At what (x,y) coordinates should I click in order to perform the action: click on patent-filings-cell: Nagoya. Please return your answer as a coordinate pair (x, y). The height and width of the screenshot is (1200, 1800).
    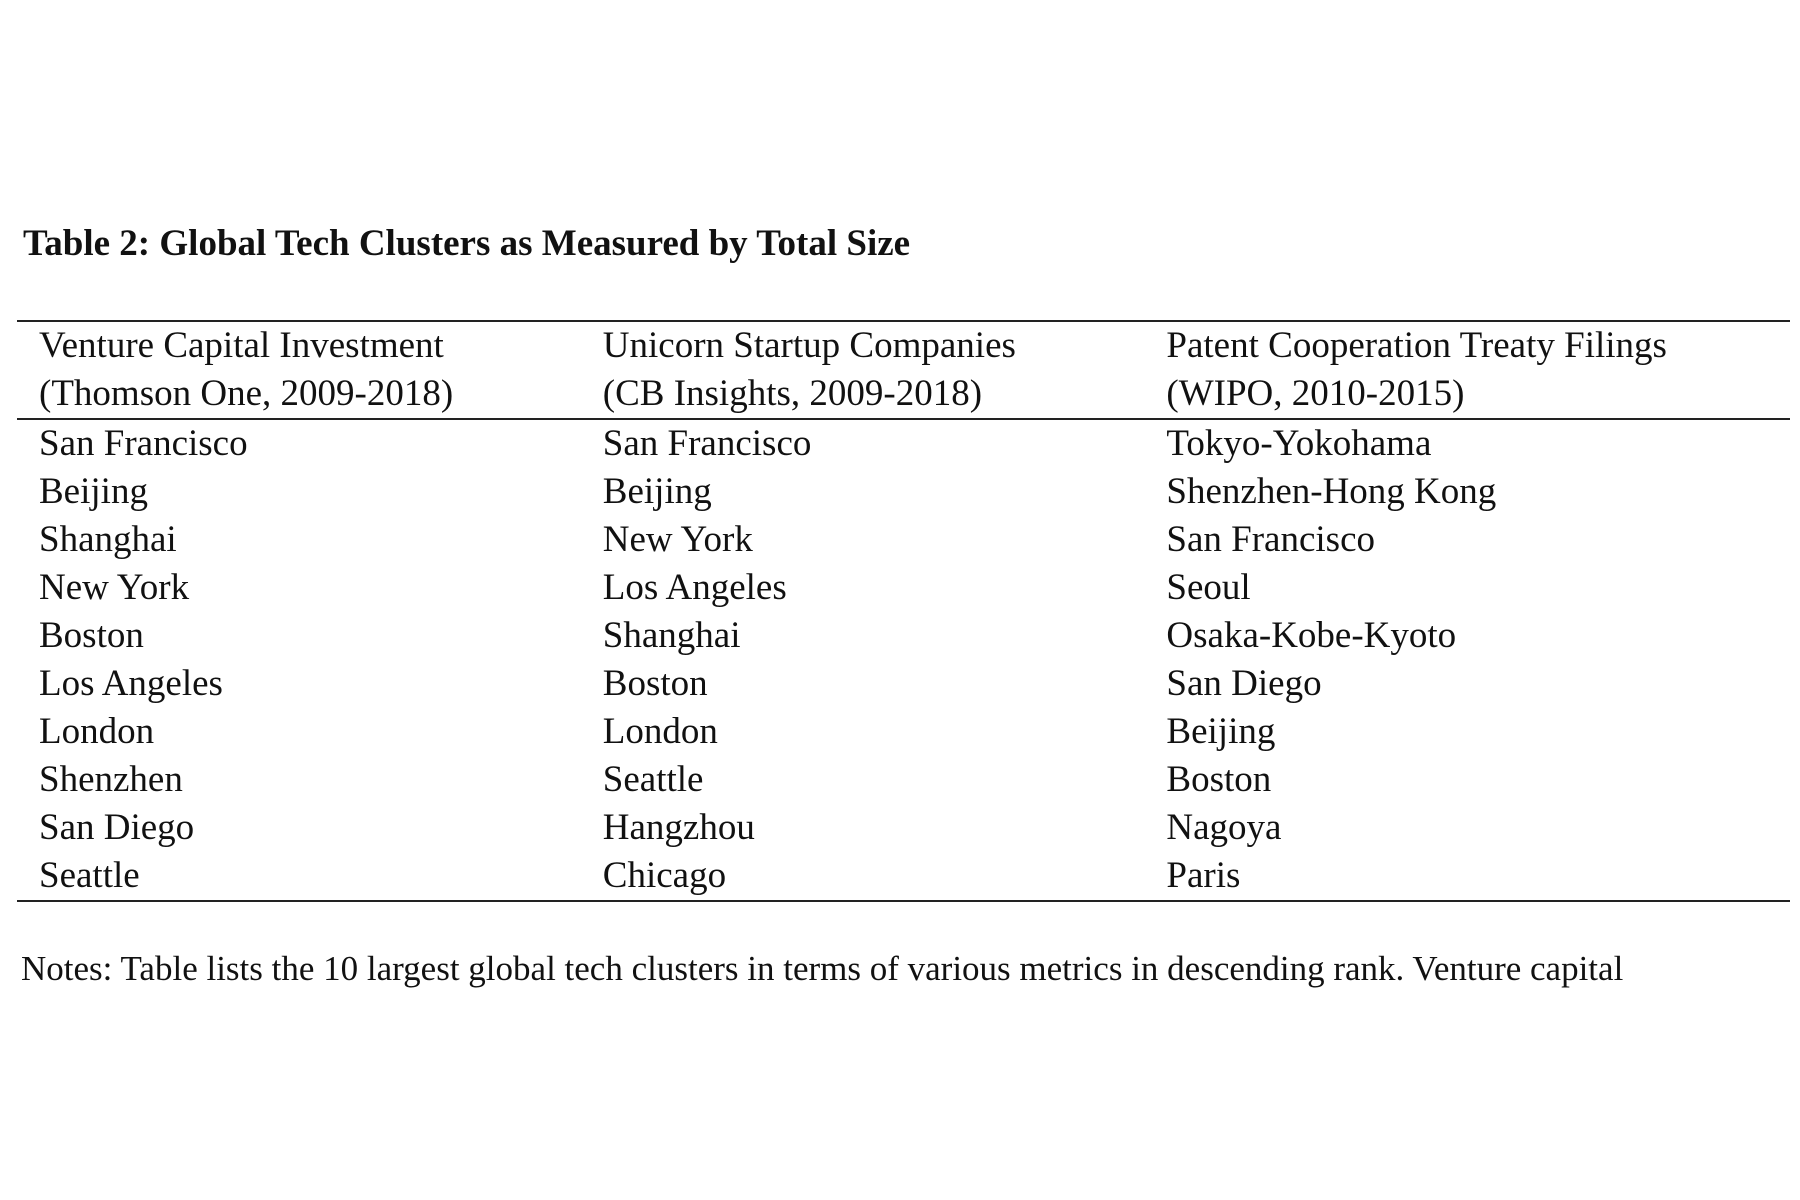
    Looking at the image, I should click on (1224, 827).